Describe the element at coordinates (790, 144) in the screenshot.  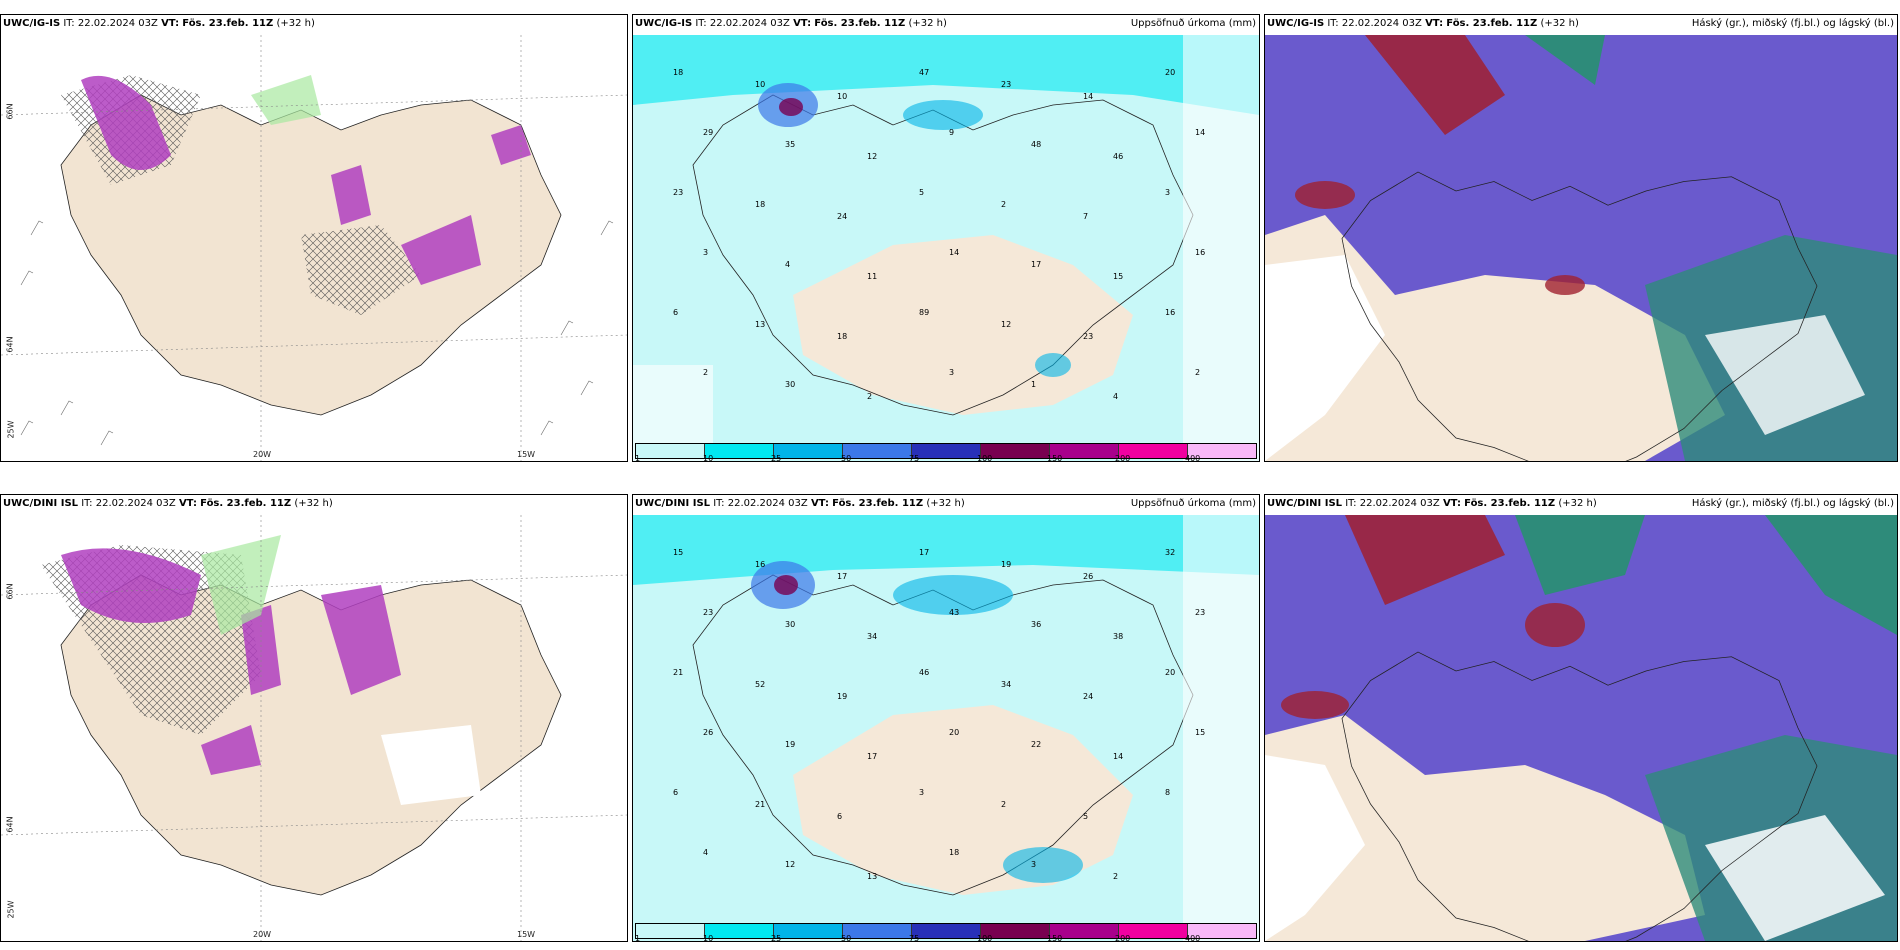
I see `precip-igis-value-label: 35` at that location.